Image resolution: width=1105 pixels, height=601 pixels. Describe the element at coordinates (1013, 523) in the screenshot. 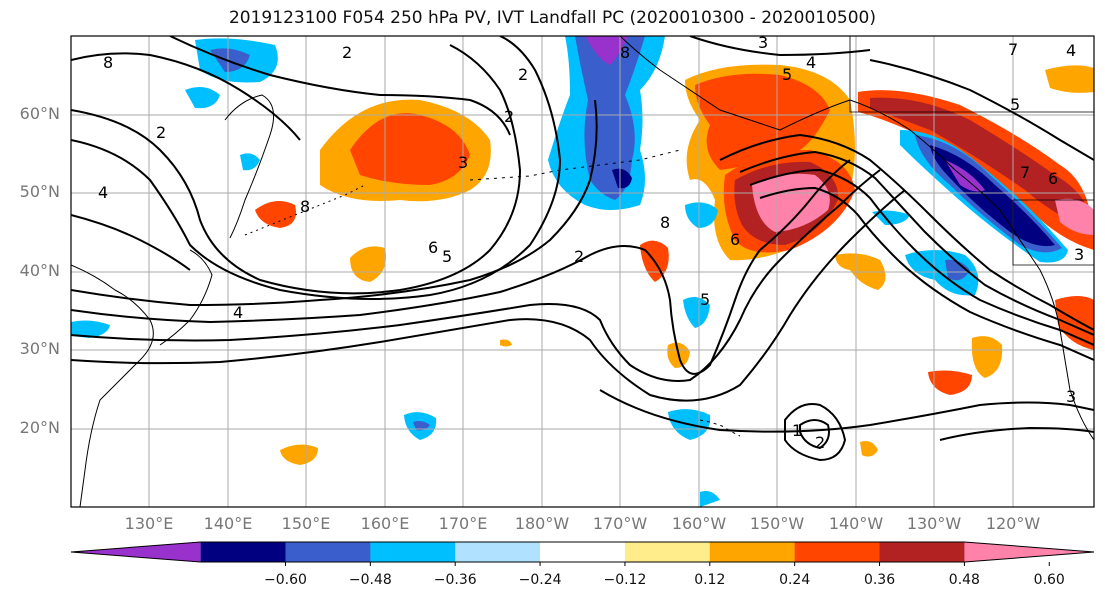

I see `lon-label: 120°W` at that location.